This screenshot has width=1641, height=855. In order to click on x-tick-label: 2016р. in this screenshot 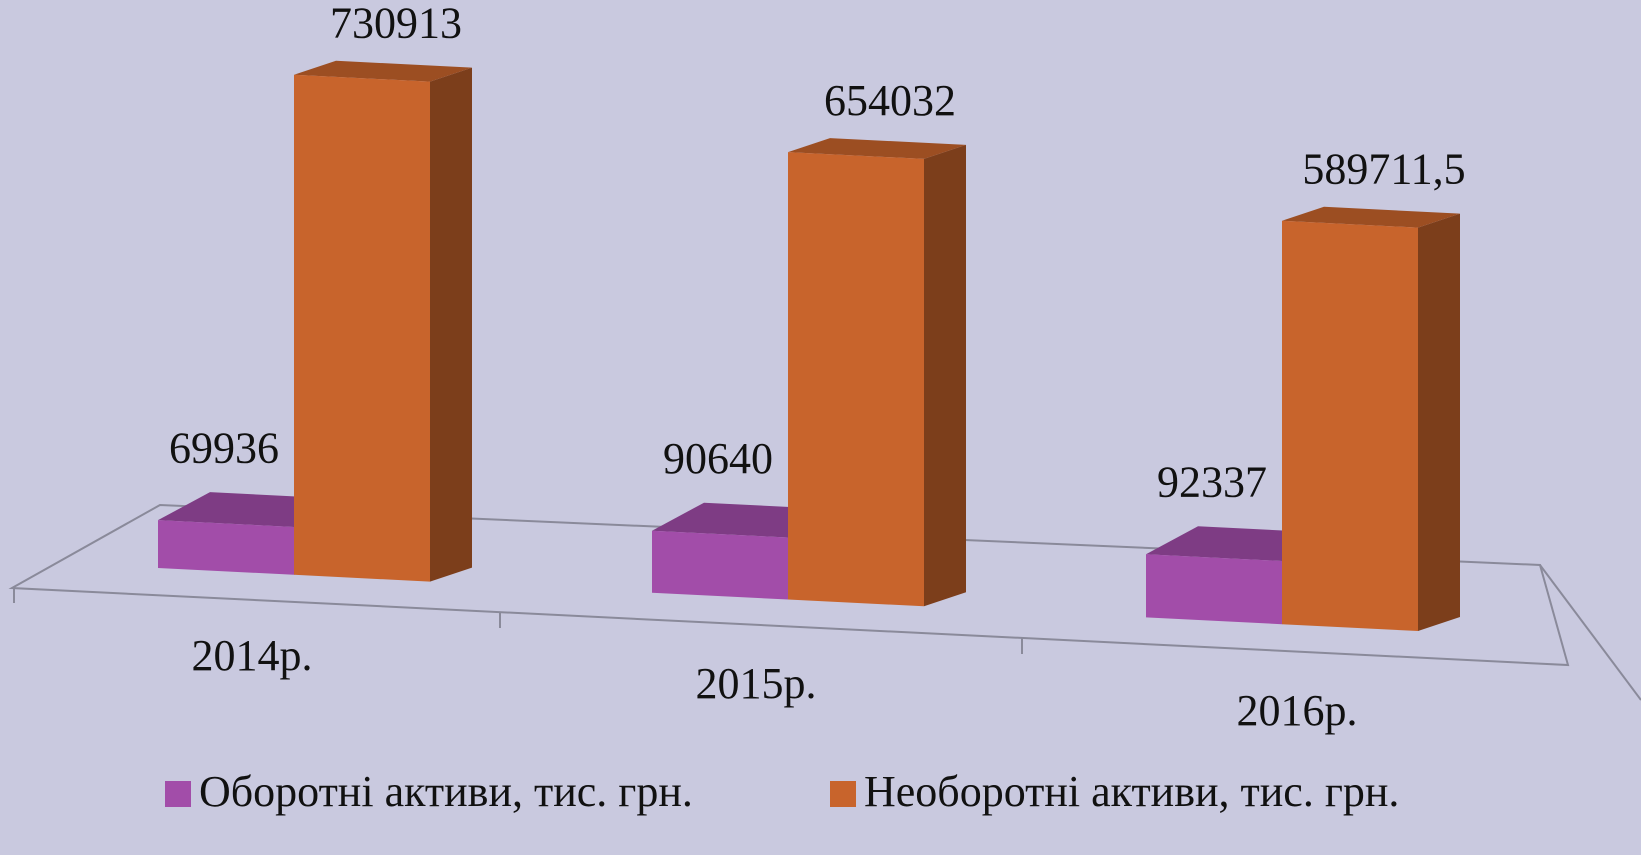, I will do `click(1297, 710)`.